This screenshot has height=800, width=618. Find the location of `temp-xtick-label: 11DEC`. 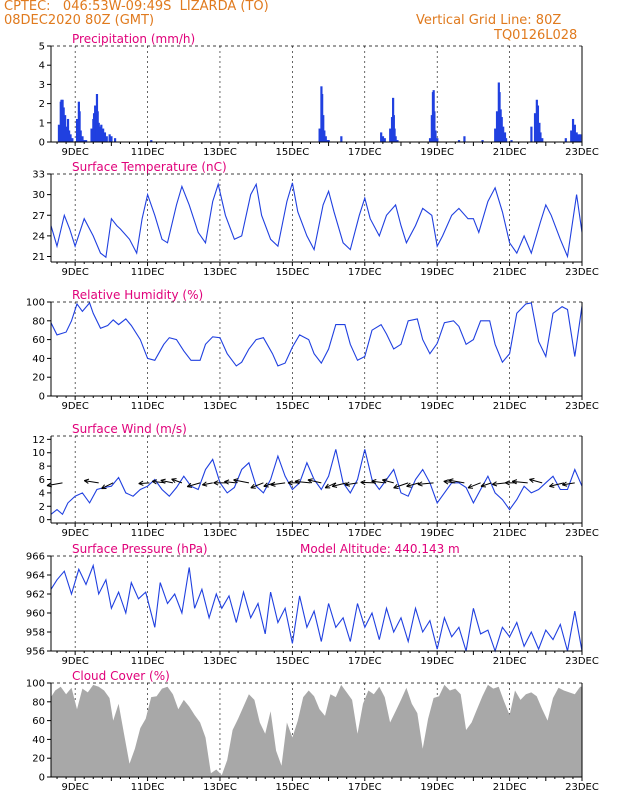

temp-xtick-label: 11DEC is located at coordinates (148, 272).